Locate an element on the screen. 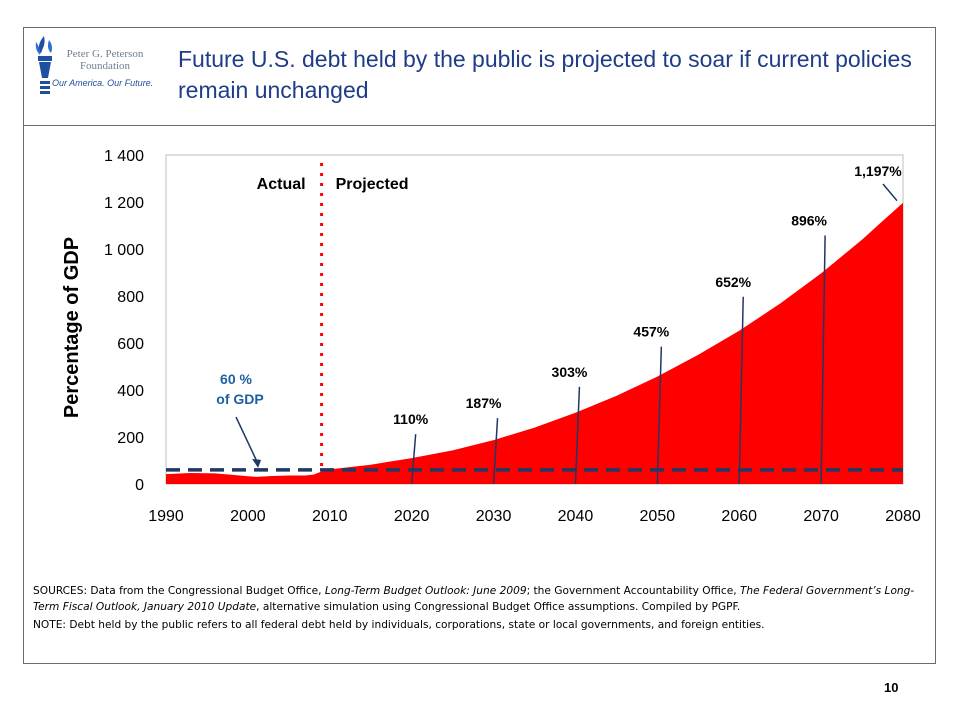  y-tick-label: 400 is located at coordinates (130, 391).